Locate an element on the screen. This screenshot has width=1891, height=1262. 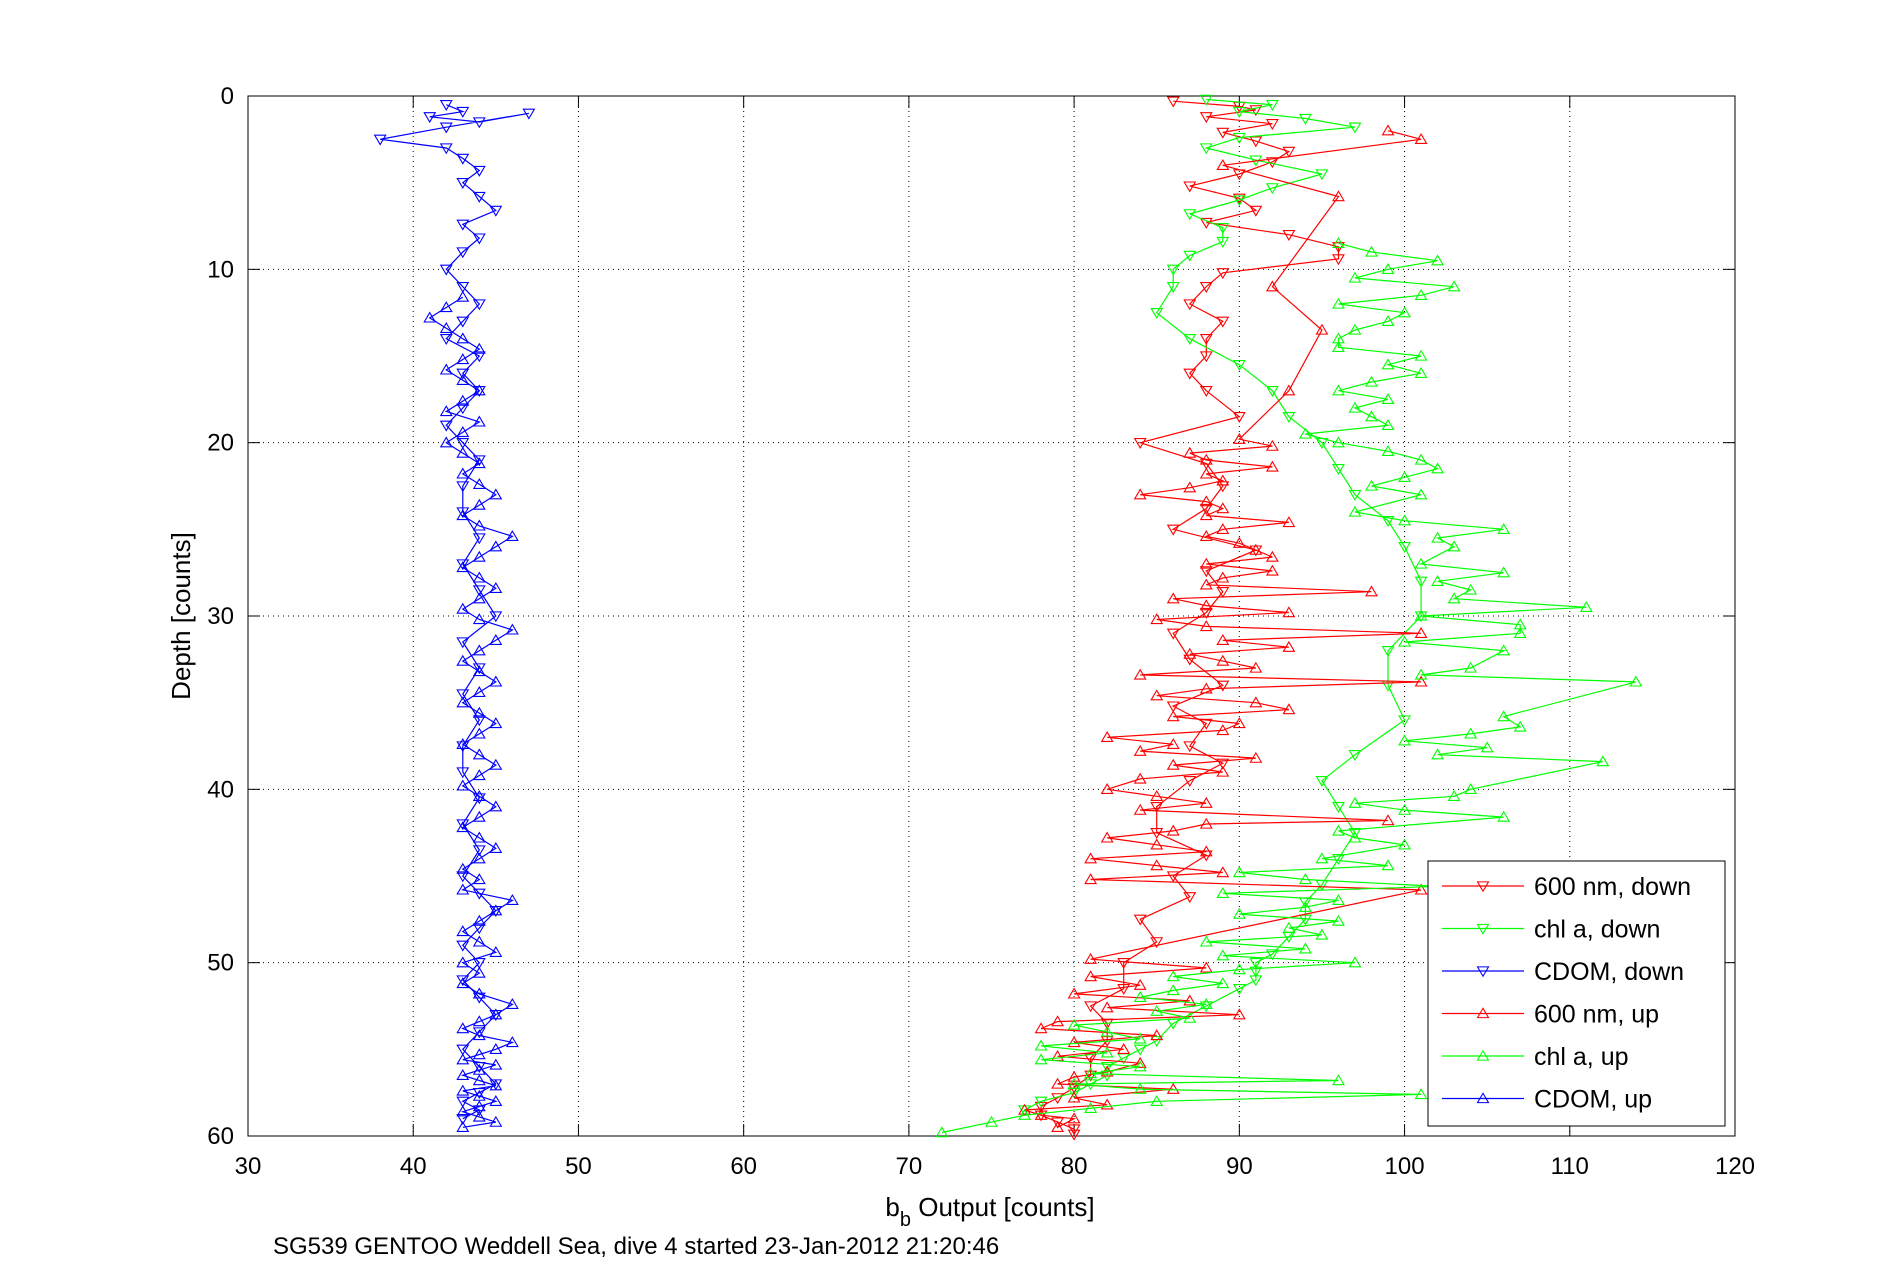
y-tick-label: 20 is located at coordinates (220, 443).